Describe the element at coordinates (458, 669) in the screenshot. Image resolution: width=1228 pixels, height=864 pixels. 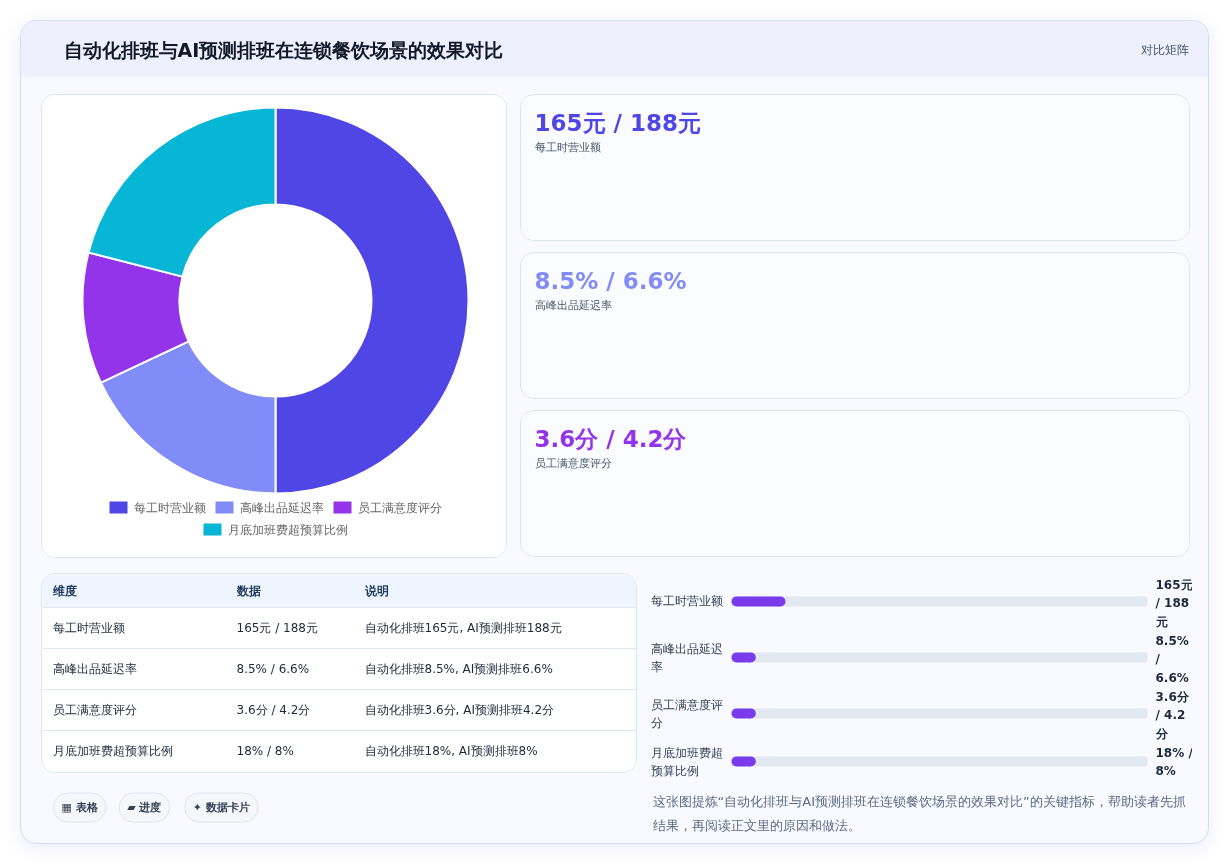
I see `text: 自动化排班8.5%, AI预测排班6.6%` at that location.